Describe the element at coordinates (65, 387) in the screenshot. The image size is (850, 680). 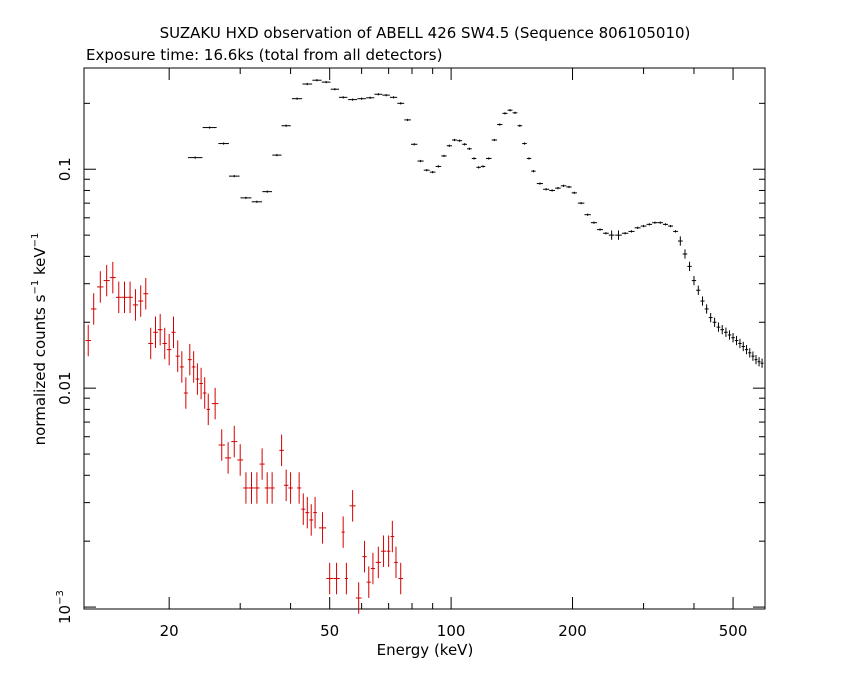
I see `y-tick-label: 0.01` at that location.